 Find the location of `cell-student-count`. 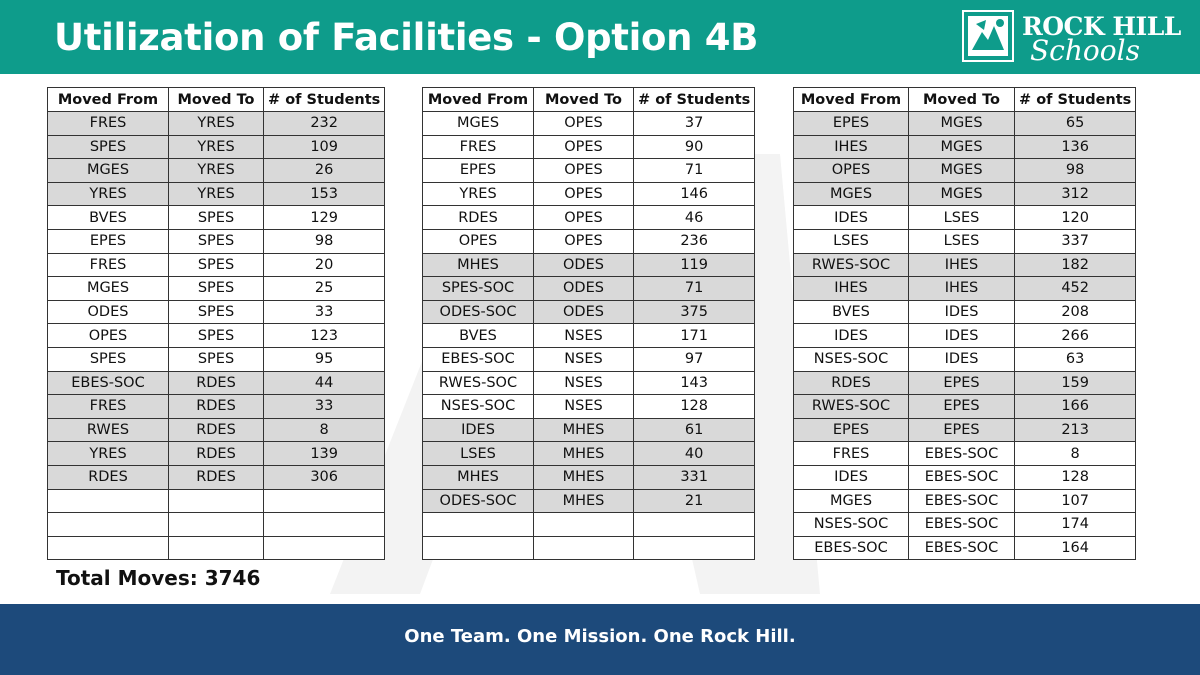

cell-student-count is located at coordinates (324, 548).